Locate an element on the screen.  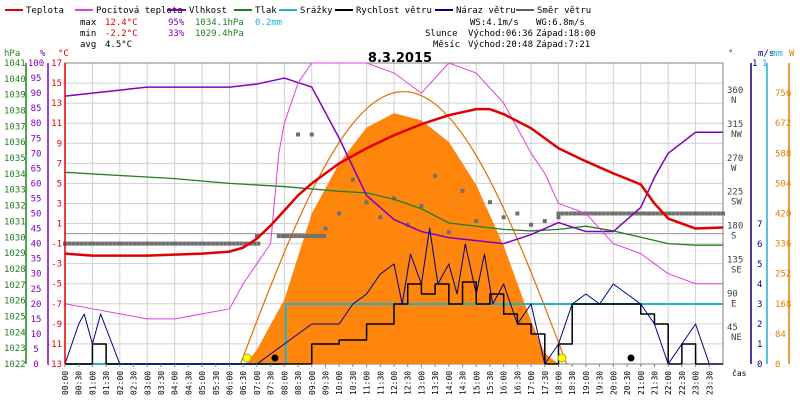
moonset-marker is located at coordinates (275, 358).